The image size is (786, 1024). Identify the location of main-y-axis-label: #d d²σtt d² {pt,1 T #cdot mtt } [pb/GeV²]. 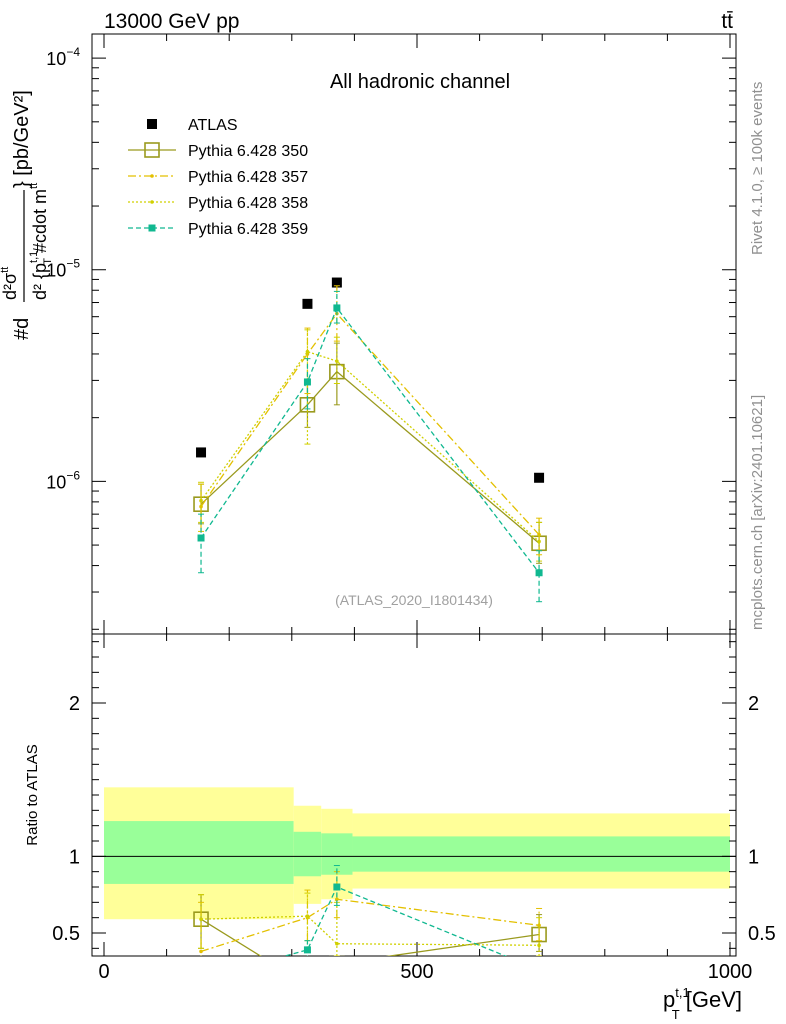
(27, 215).